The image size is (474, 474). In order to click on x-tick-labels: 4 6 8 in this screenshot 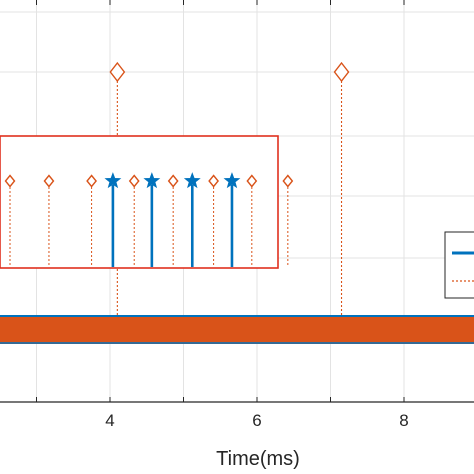, I will do `click(256, 420)`.